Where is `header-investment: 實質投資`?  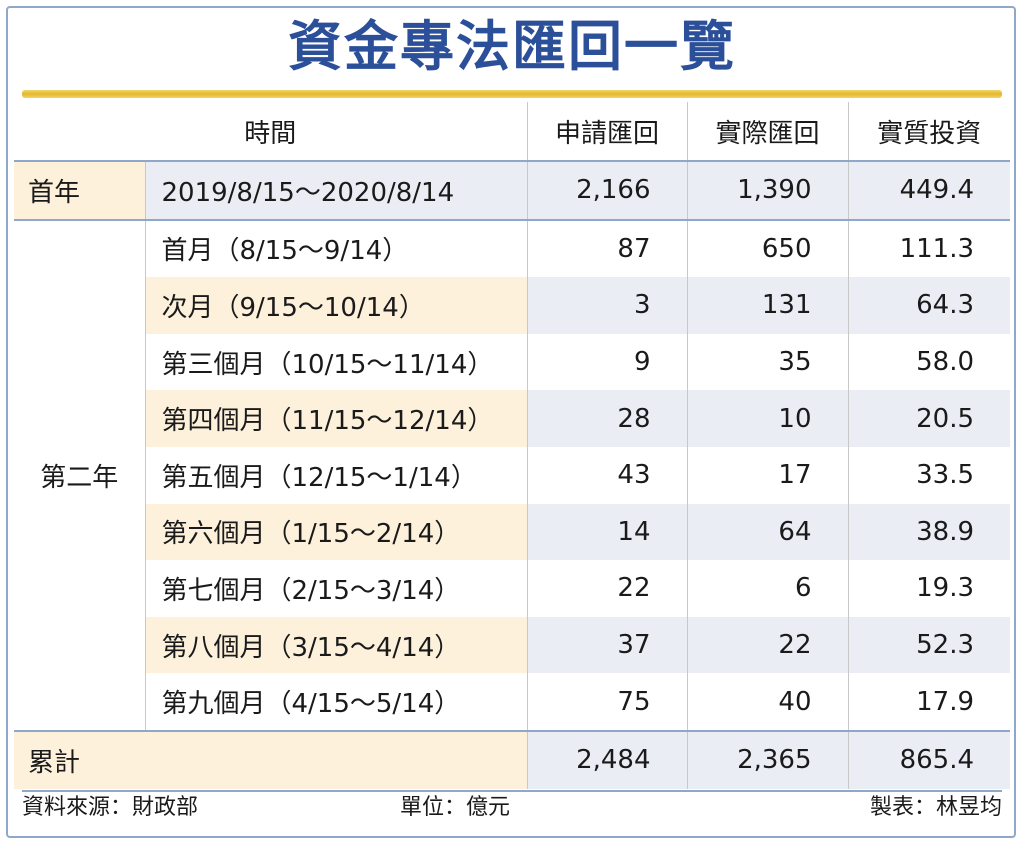 header-investment: 實質投資 is located at coordinates (929, 132).